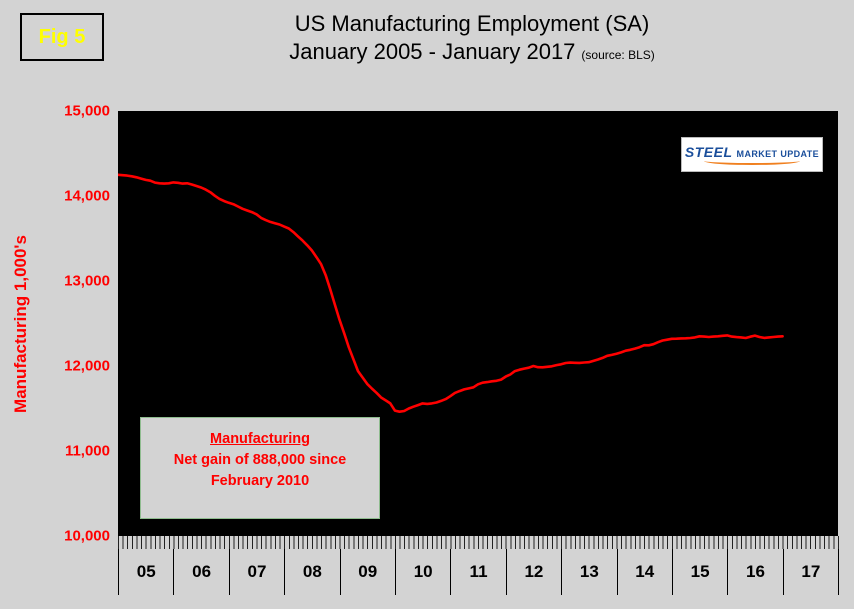 The width and height of the screenshot is (854, 609). I want to click on x-axis-minor-ticks, so click(478, 542).